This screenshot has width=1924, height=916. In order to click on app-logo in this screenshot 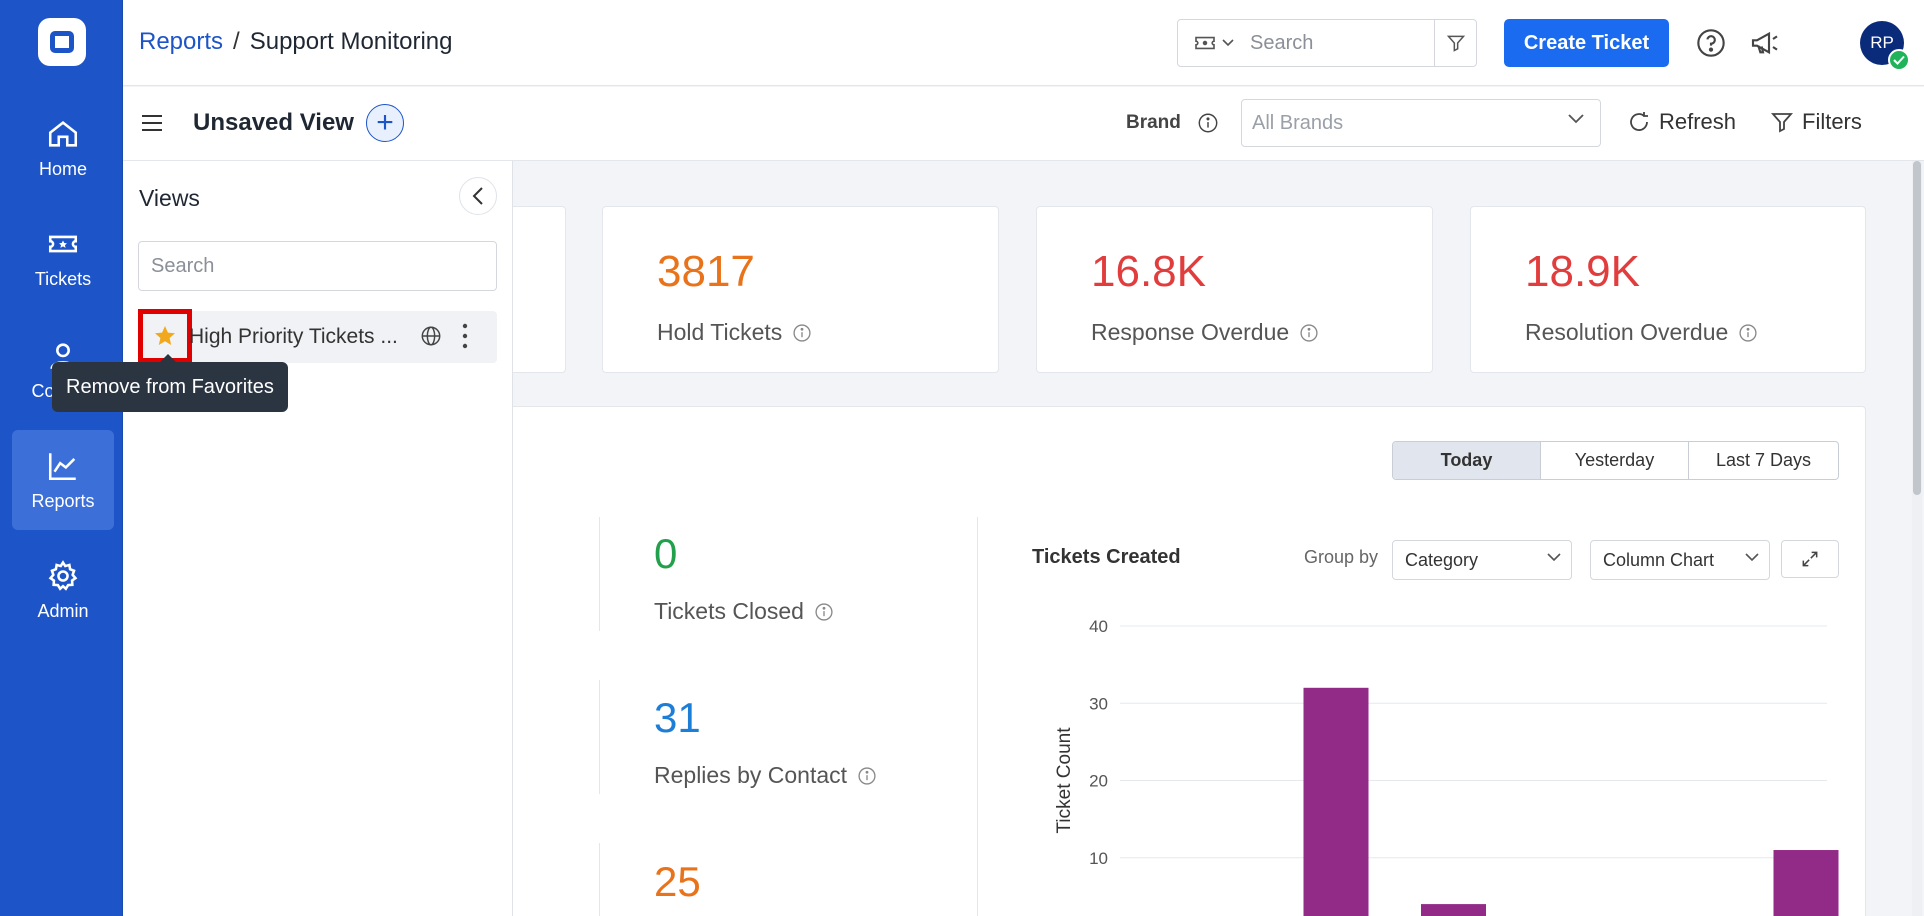, I will do `click(62, 42)`.